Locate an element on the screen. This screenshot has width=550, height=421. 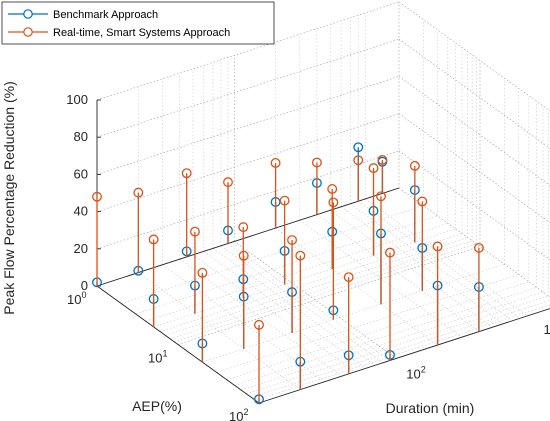
x-tick-exponent: 1 is located at coordinates (164, 354).